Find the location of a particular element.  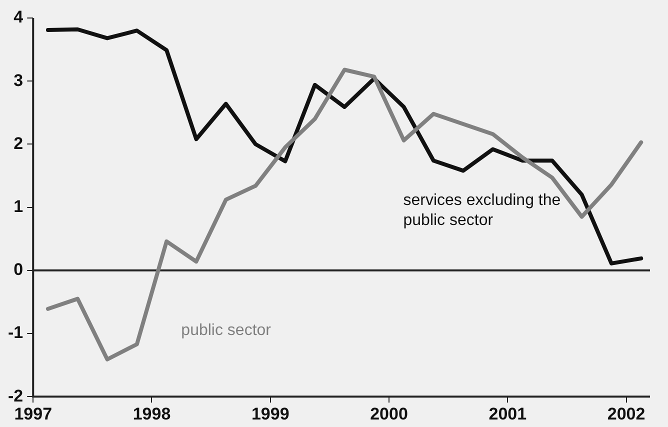

x-tick-label: 1997 is located at coordinates (33, 414).